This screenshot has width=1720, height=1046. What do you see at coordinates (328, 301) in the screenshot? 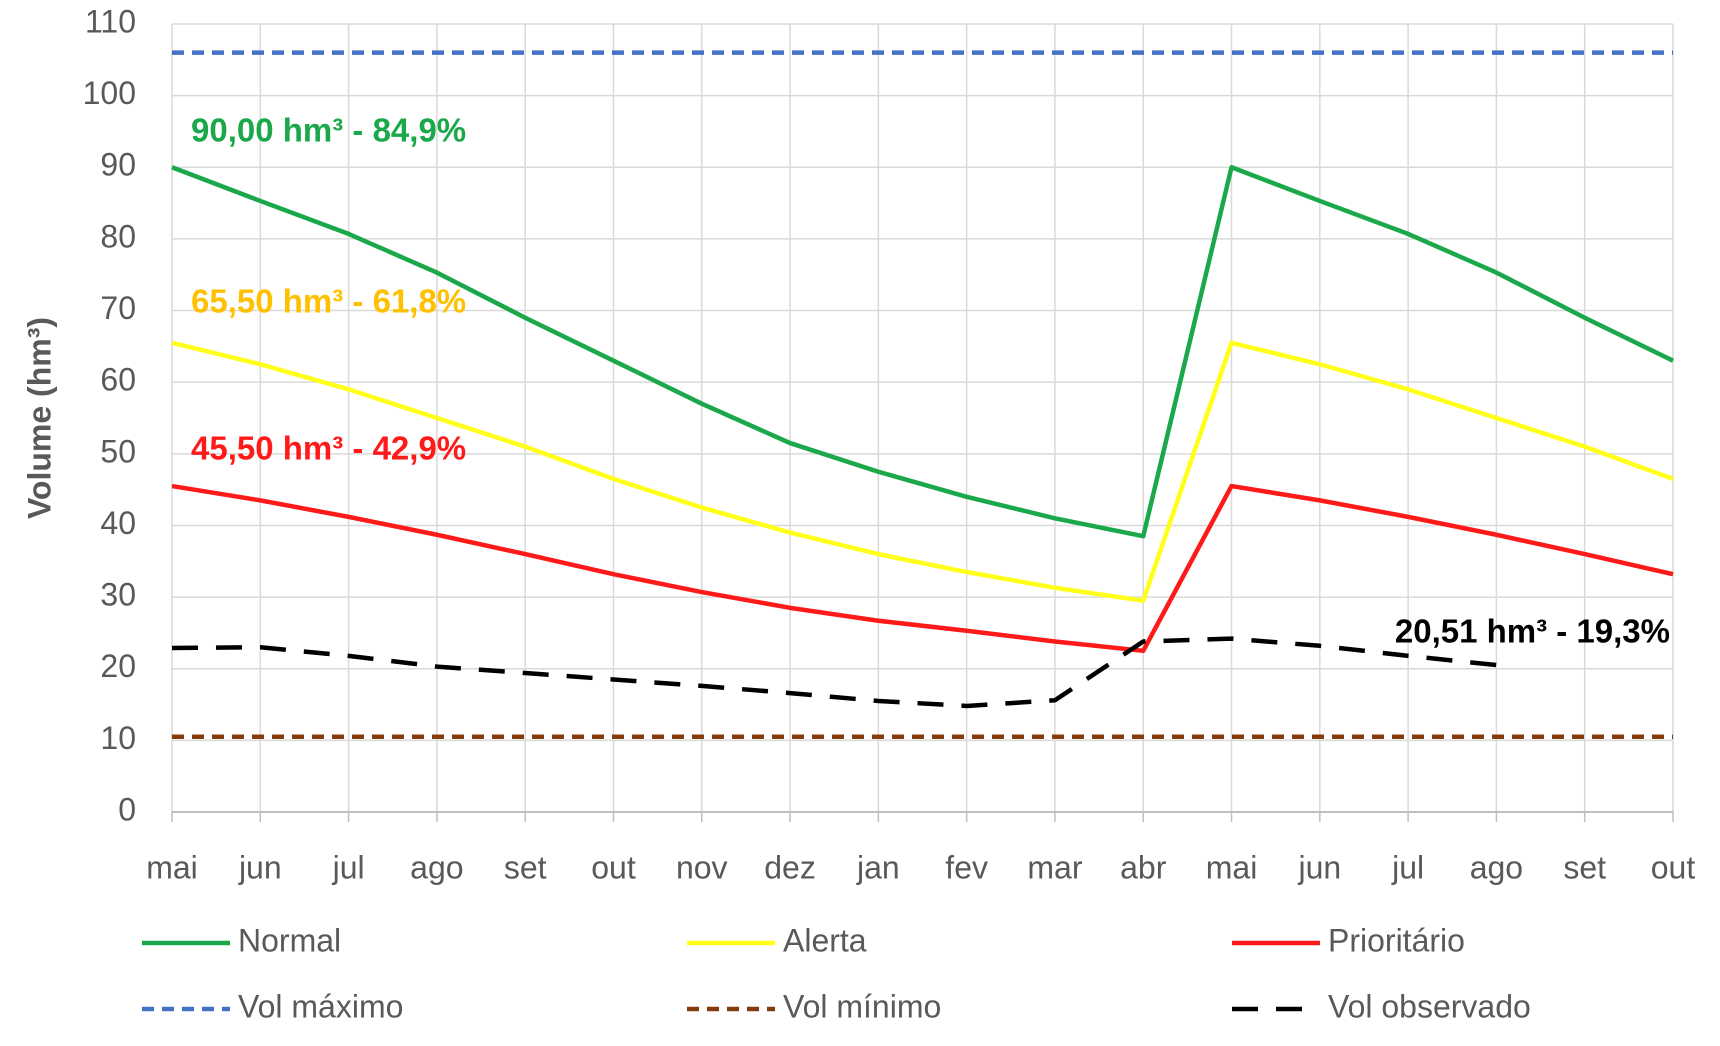
I see `annotation: 65,50 hm³ - 61,8%` at bounding box center [328, 301].